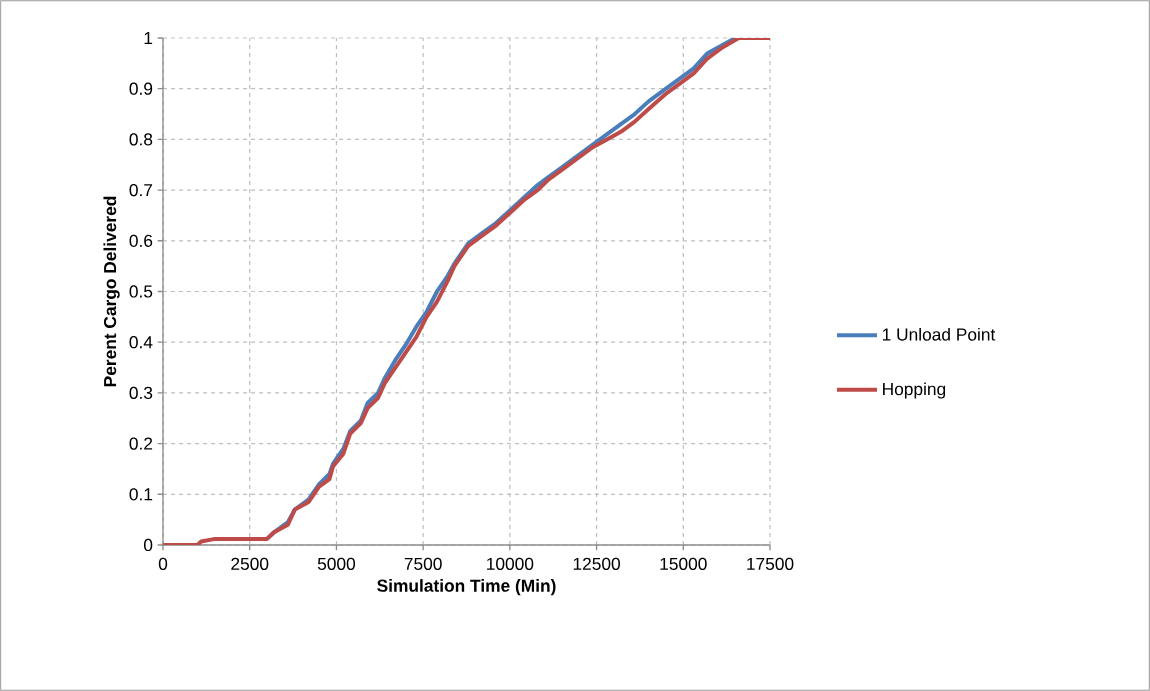  Describe the element at coordinates (141, 240) in the screenshot. I see `y-tick-label: 0.6` at that location.